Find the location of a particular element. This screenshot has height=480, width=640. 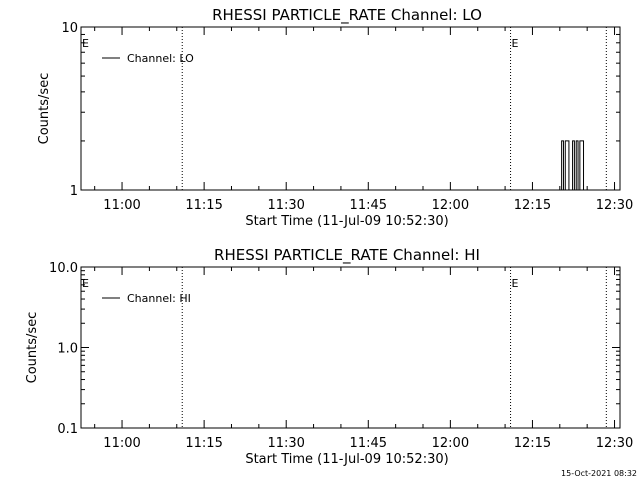

y-tick-label: 0.1 is located at coordinates (67, 429).